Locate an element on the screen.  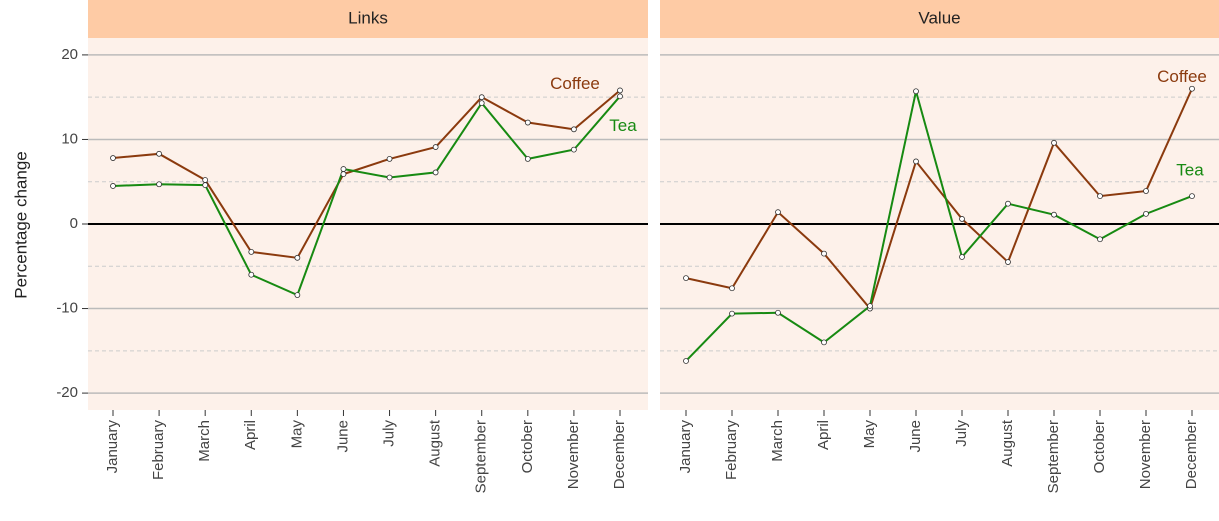
y-tick-label: 20 is located at coordinates (69, 54).